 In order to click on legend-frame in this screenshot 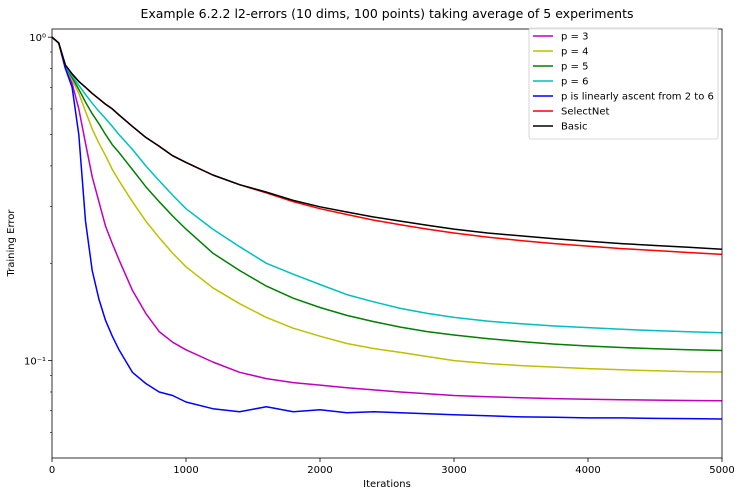, I will do `click(623, 83)`.